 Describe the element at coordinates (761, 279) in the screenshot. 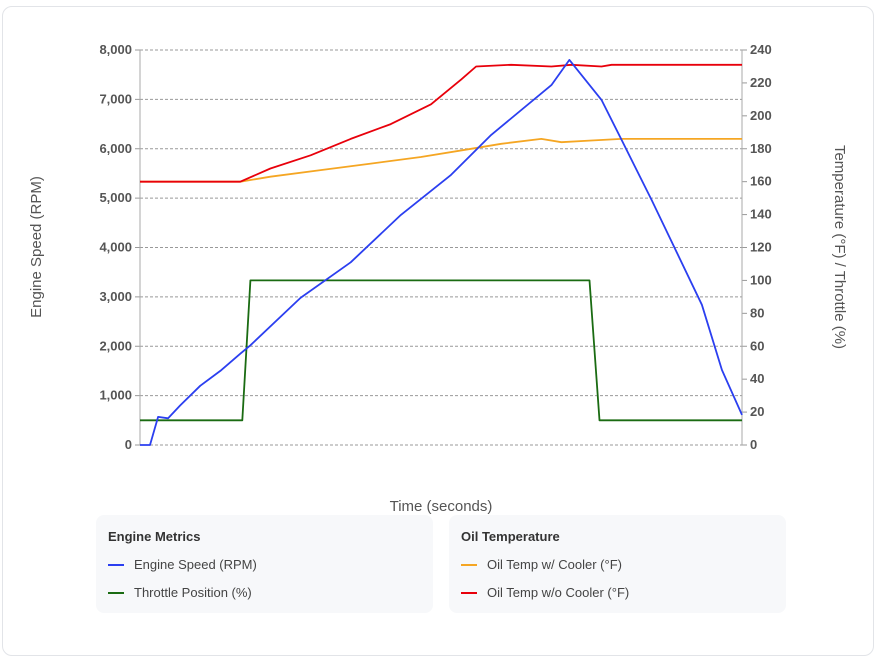

I see `y-right-tick-label: 100` at that location.